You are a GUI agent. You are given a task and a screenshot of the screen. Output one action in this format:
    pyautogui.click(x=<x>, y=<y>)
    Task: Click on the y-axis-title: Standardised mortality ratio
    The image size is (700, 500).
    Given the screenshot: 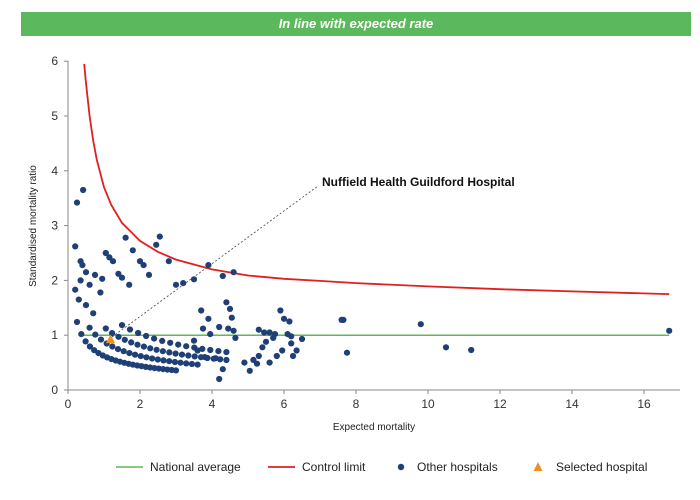 What is the action you would take?
    pyautogui.click(x=33, y=226)
    